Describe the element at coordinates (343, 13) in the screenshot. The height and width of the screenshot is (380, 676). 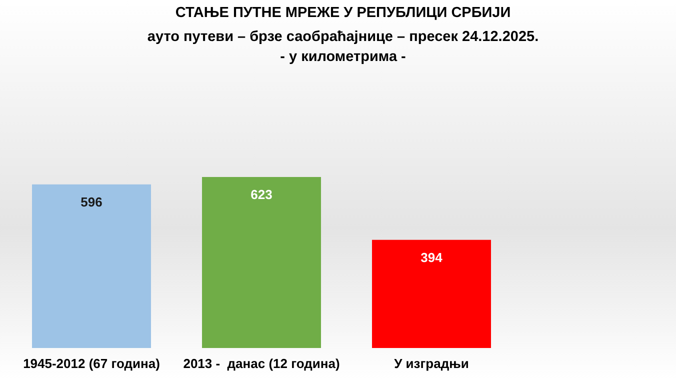
I see `chart-title: СТАЊЕ ПУТНЕ МРЕЖЕ У РЕПУБЛИЦИ СРБИЈИ` at that location.